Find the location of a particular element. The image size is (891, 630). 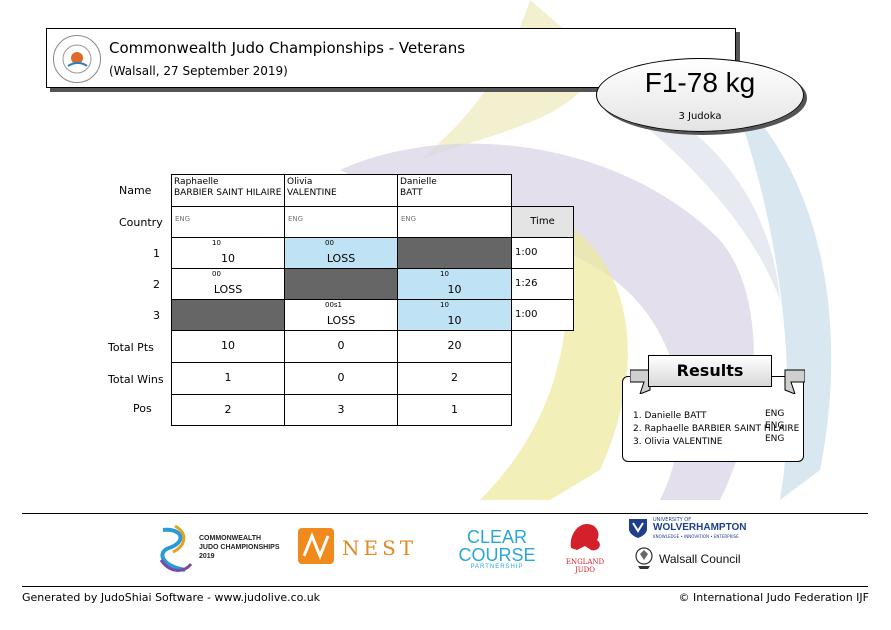

total-pts-2: 0 is located at coordinates (341, 346).